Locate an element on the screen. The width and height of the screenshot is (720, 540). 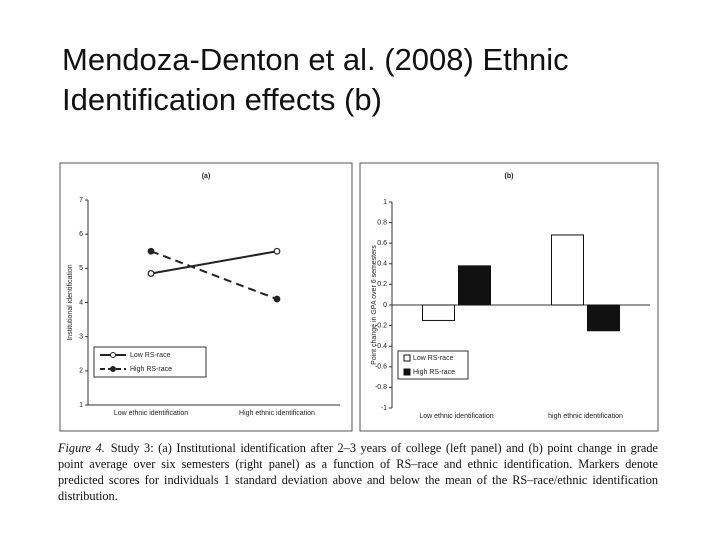
y-tick-label: 4 is located at coordinates (81, 302).